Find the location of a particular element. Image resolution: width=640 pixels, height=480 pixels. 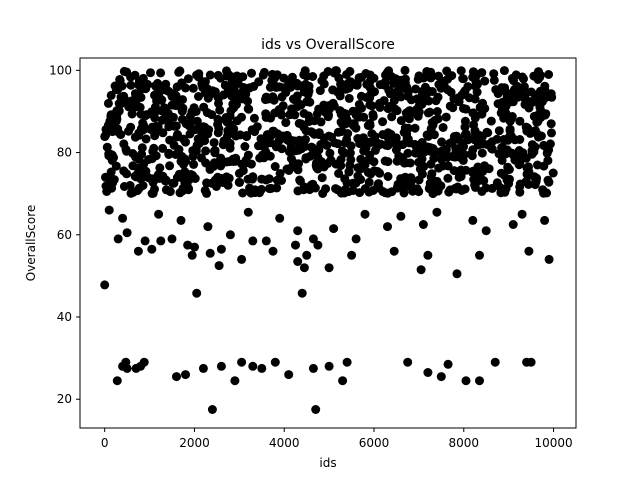

y-axis-ticks: 20 40 60 80 100 is located at coordinates (64, 234).